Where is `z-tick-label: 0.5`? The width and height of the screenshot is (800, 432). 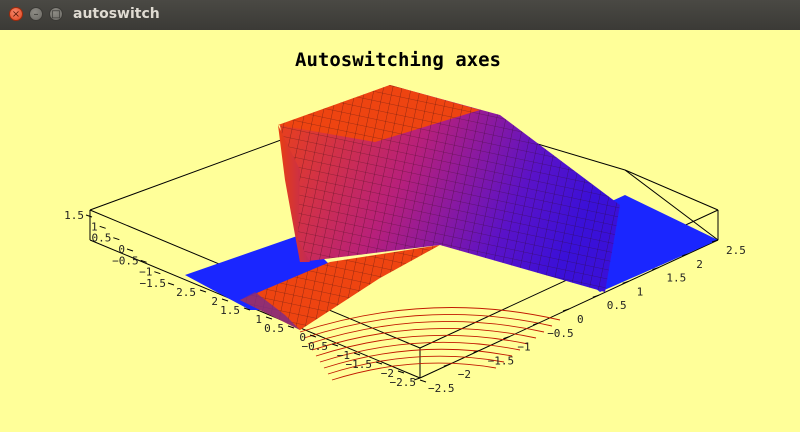 z-tick-label: 0.5 is located at coordinates (101, 238).